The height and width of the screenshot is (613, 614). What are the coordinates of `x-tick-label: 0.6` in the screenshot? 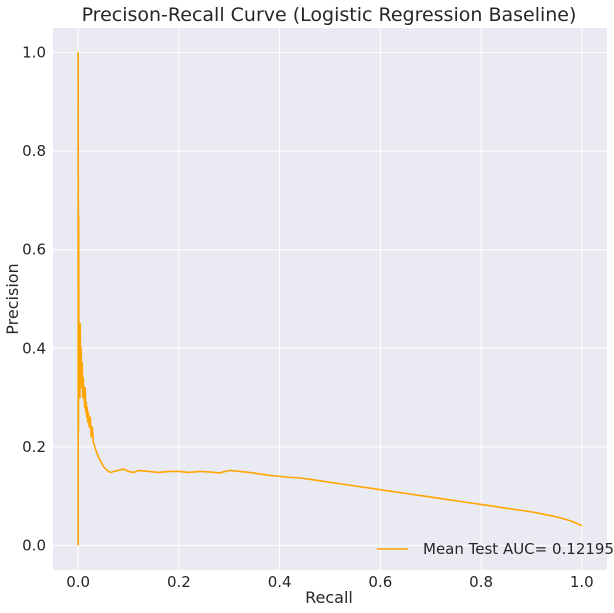 It's located at (380, 582).